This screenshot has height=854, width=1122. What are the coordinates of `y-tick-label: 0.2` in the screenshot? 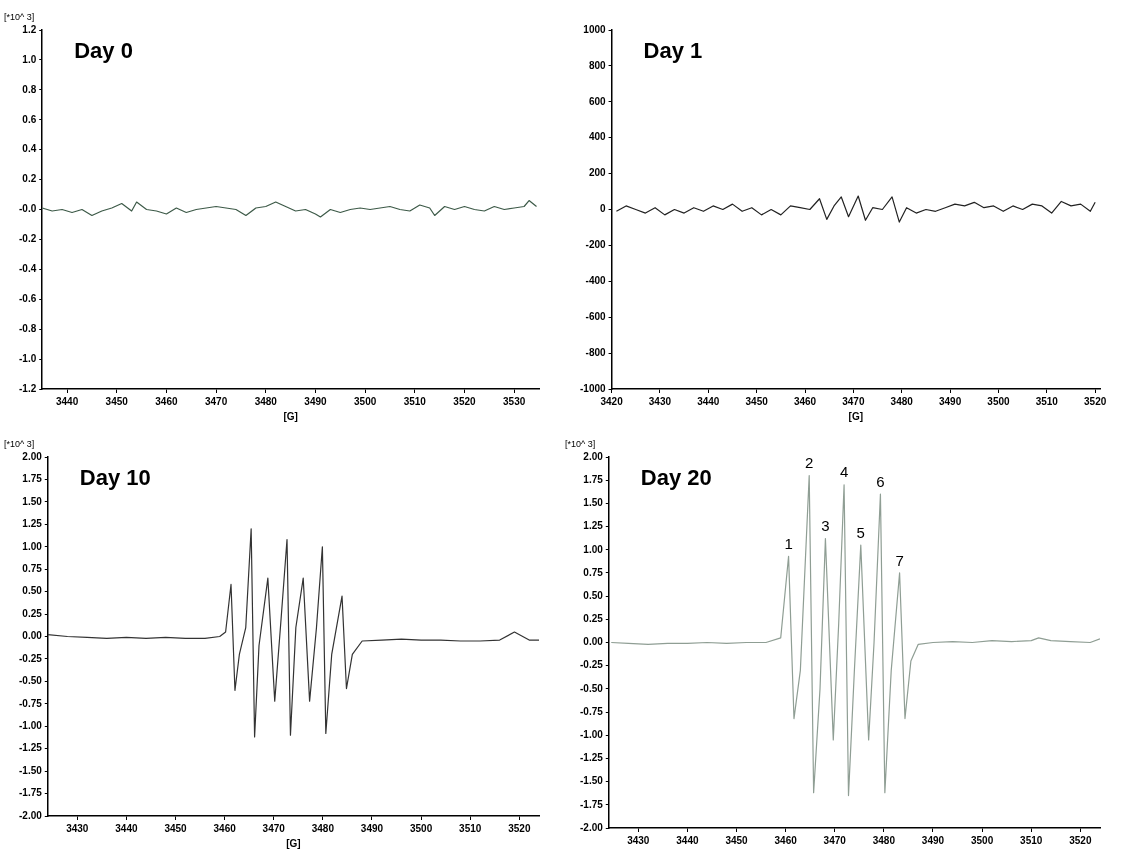 It's located at (29, 179).